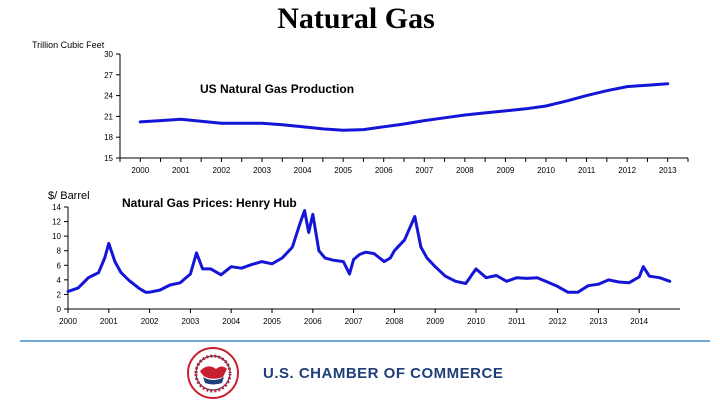  What do you see at coordinates (383, 373) in the screenshot?
I see `organization-name: U.S. CHAMBER OF COMMERCE` at bounding box center [383, 373].